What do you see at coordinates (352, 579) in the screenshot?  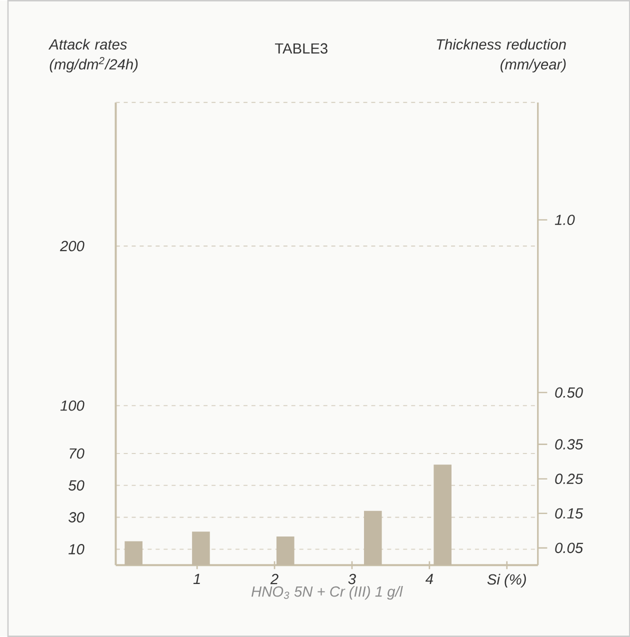 I see `x-tick-label: 3` at bounding box center [352, 579].